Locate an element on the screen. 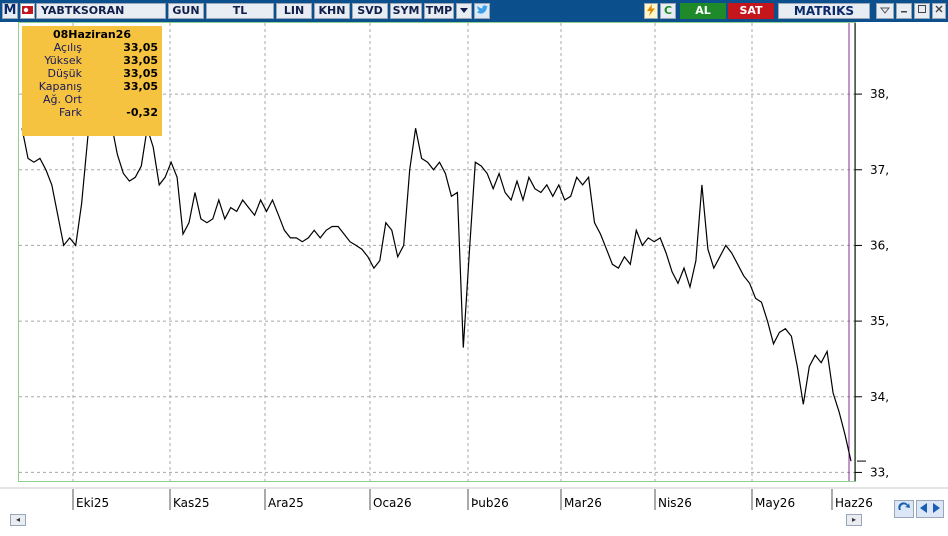 The height and width of the screenshot is (536, 948). y-tick-label: 34, is located at coordinates (879, 397).